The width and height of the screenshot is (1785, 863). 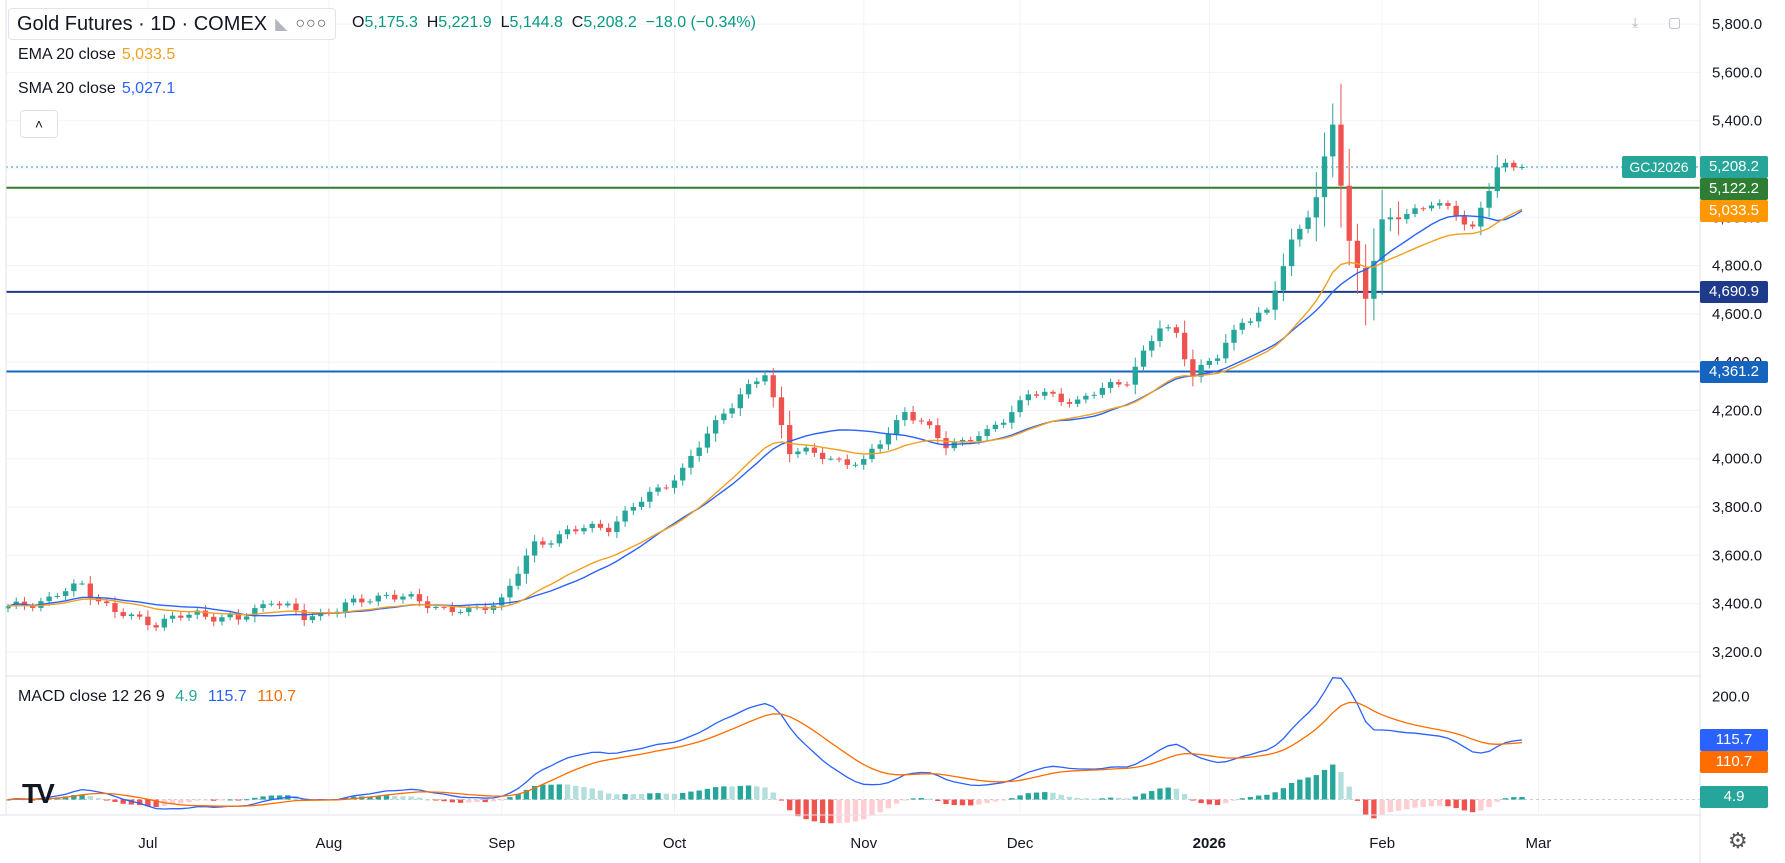 What do you see at coordinates (97, 88) in the screenshot?
I see `sma-legend: SMA 20 close 5,027.1` at bounding box center [97, 88].